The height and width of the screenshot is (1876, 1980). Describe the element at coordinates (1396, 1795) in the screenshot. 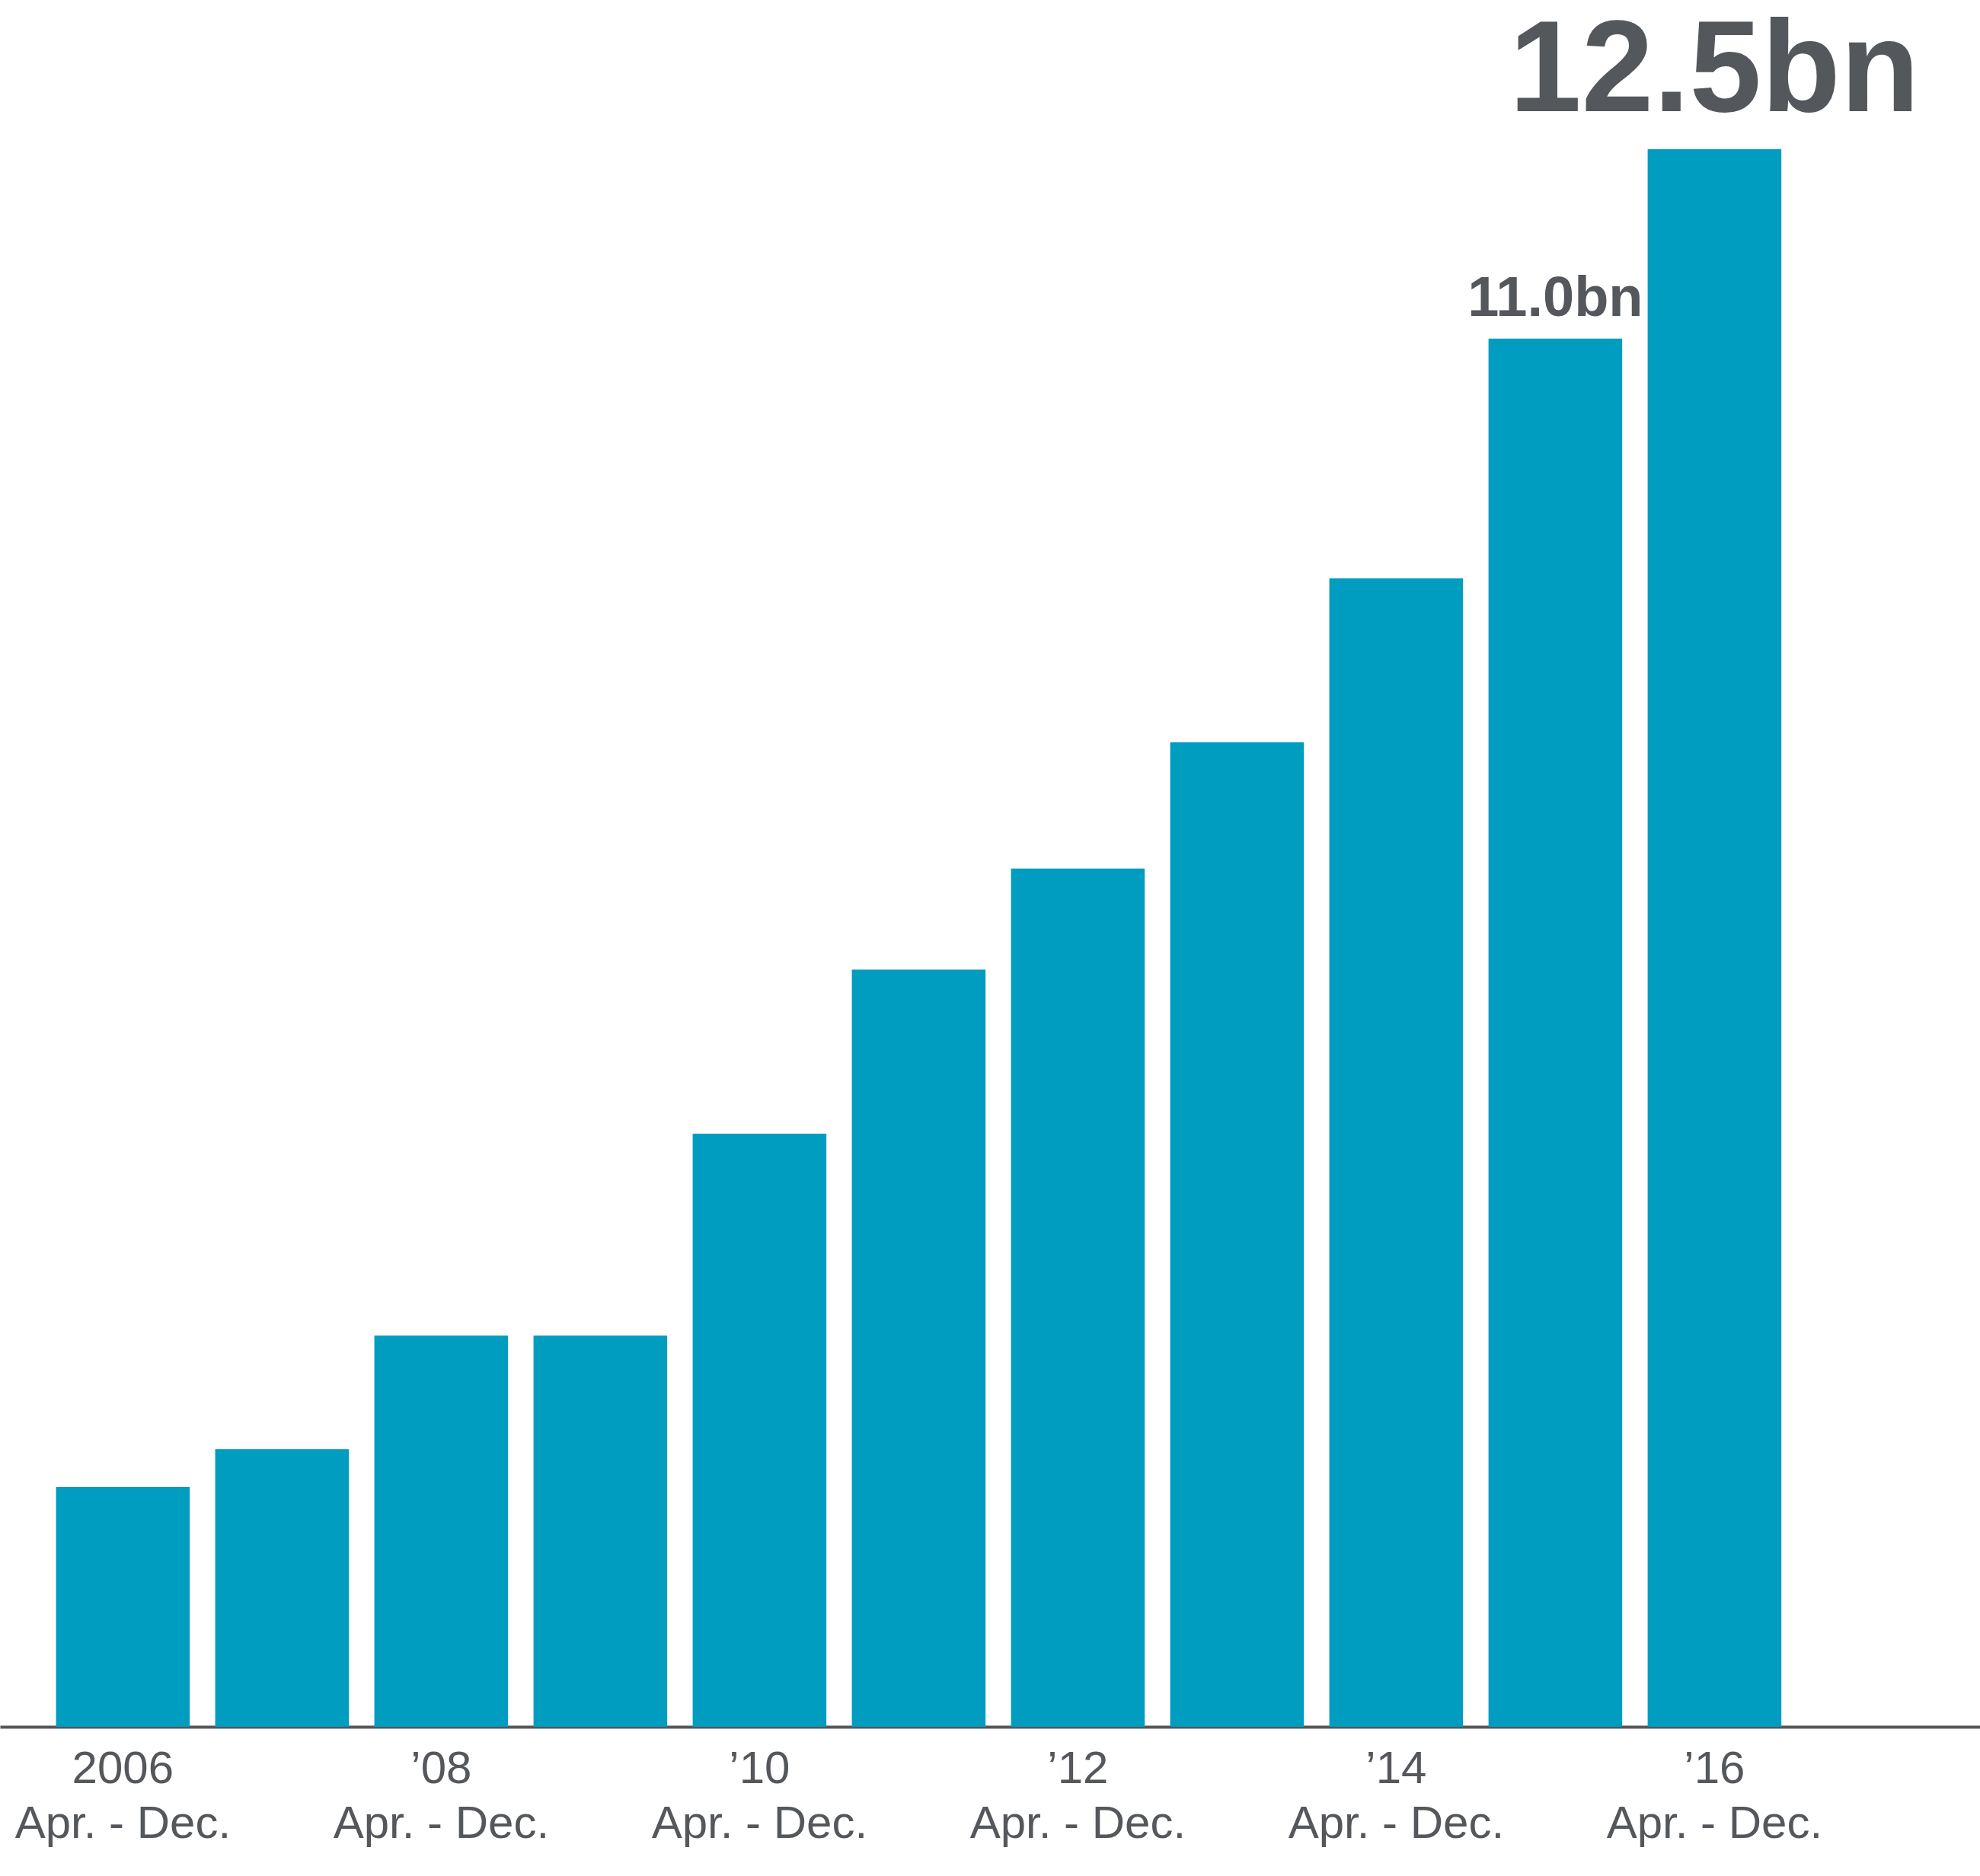

I see `x-tick-label: ’14 Apr. - Dec.` at that location.